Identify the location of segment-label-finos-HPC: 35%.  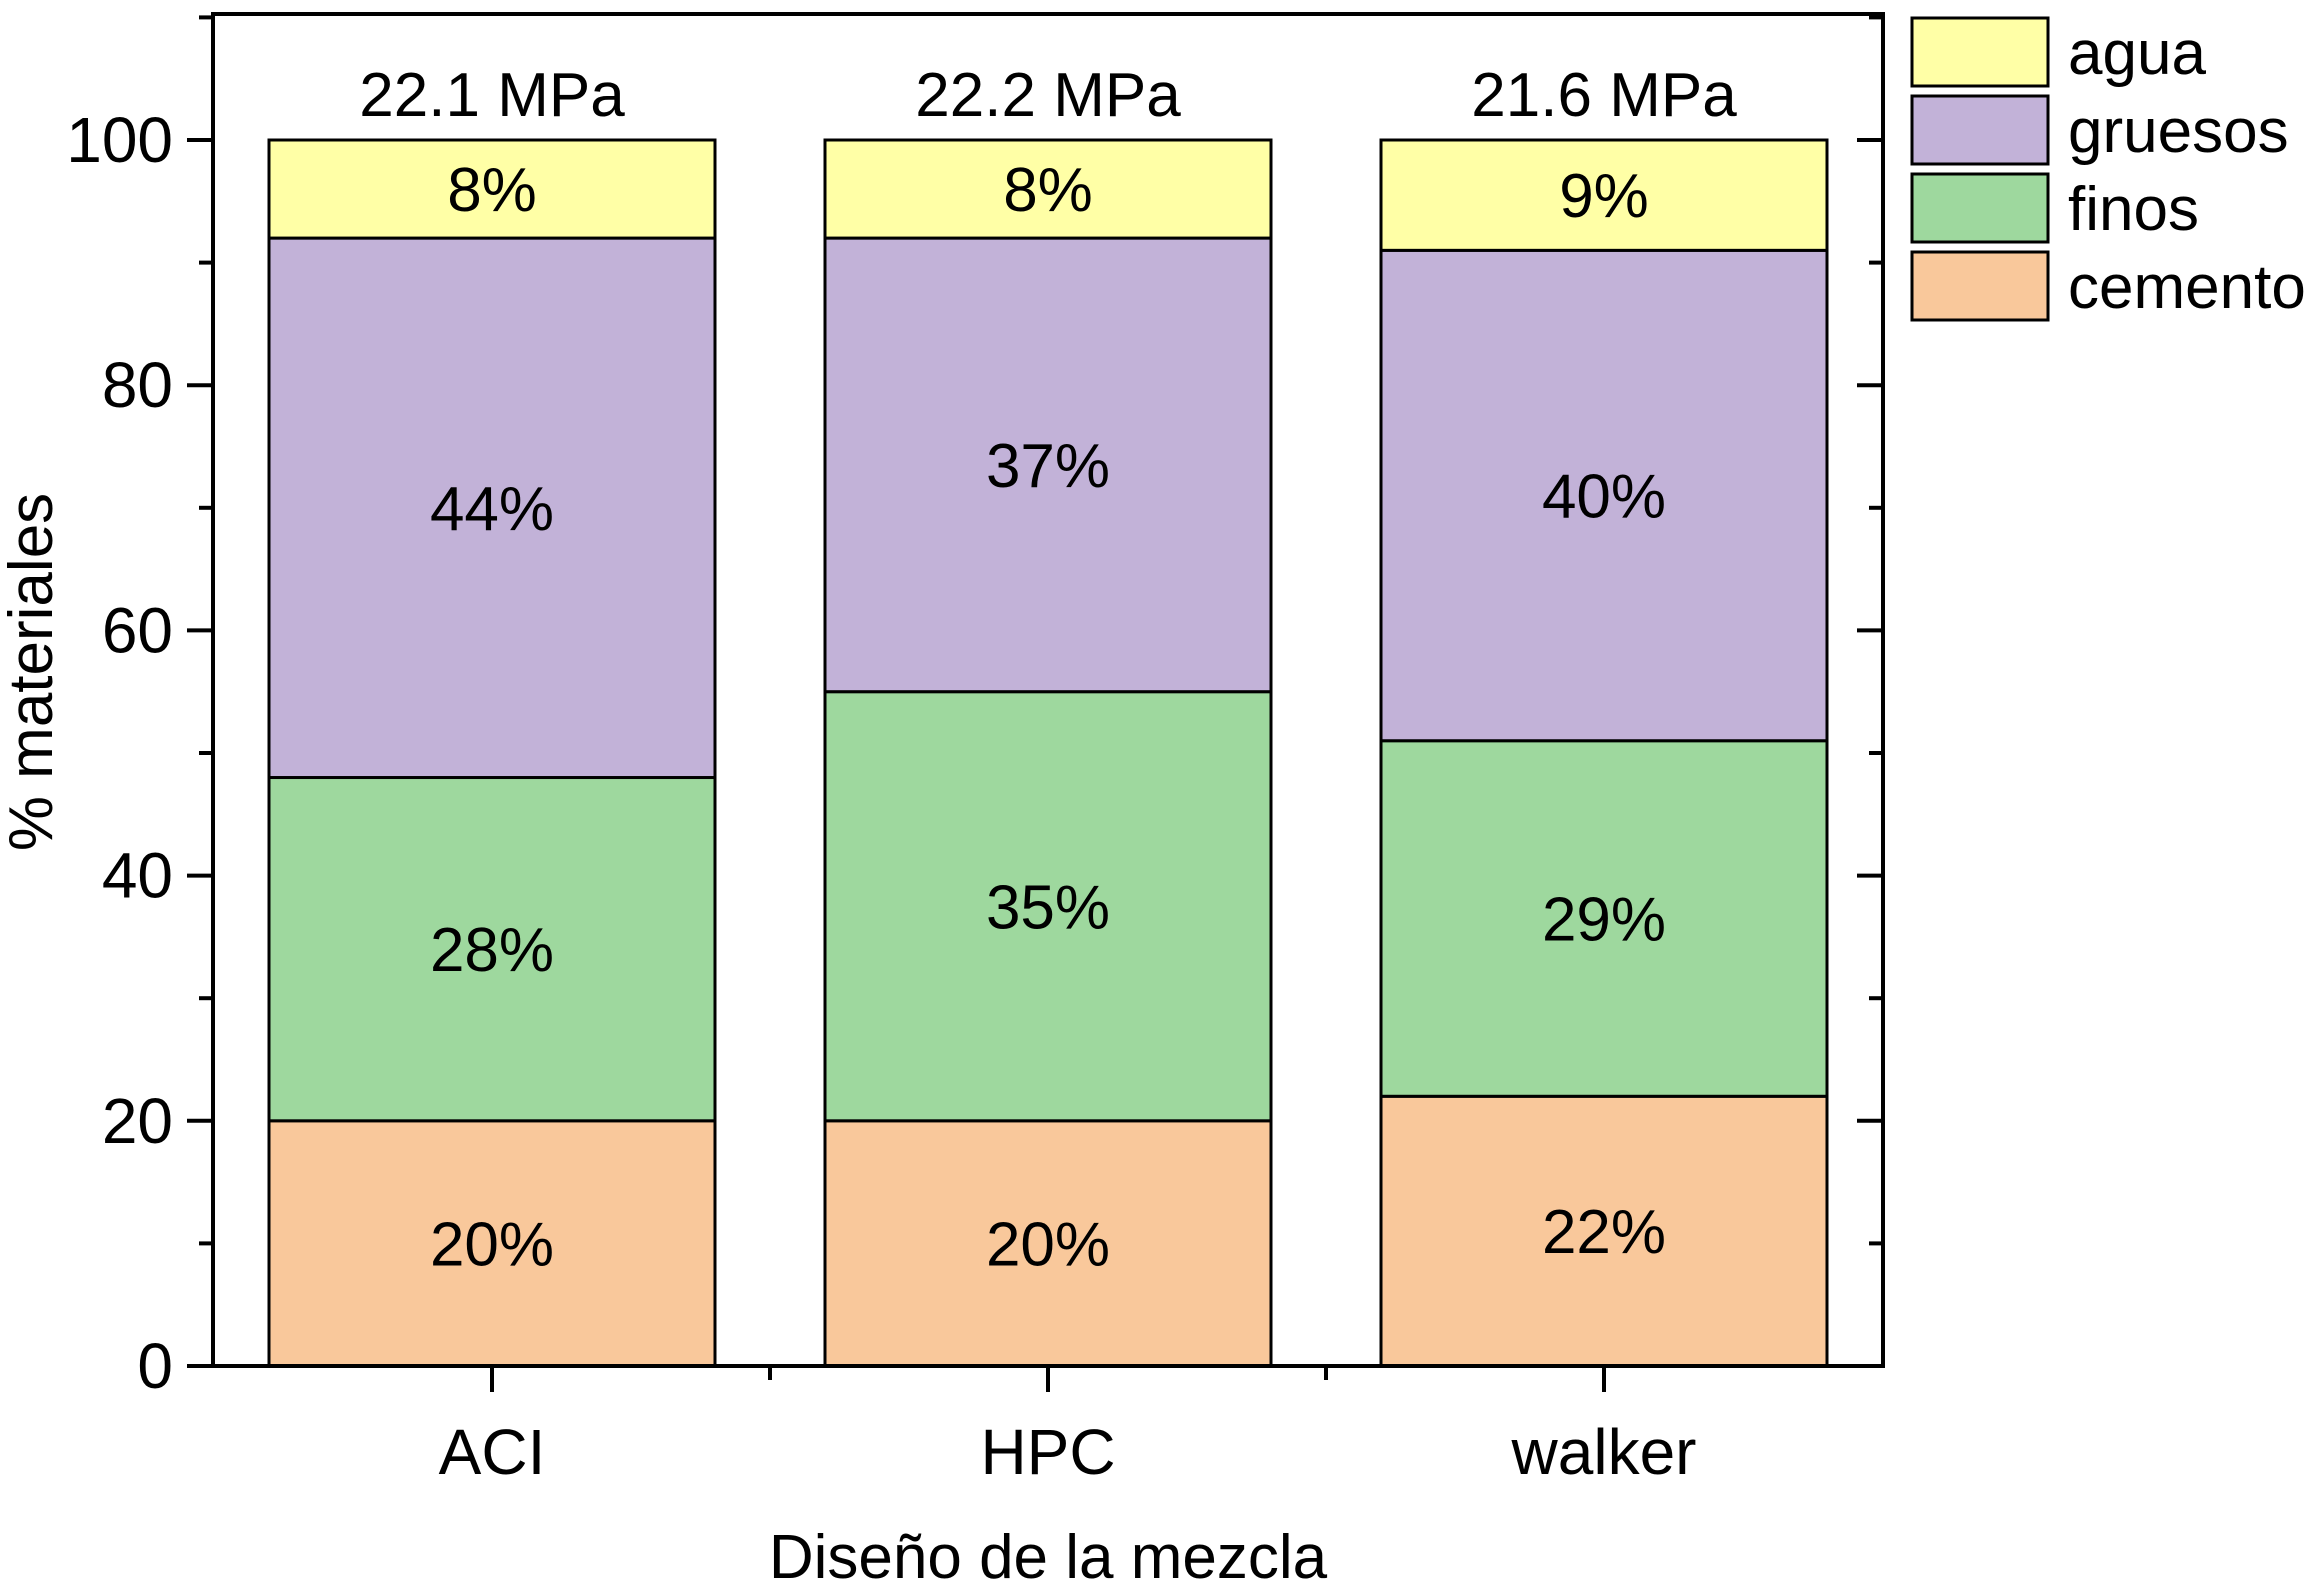
(1048, 907).